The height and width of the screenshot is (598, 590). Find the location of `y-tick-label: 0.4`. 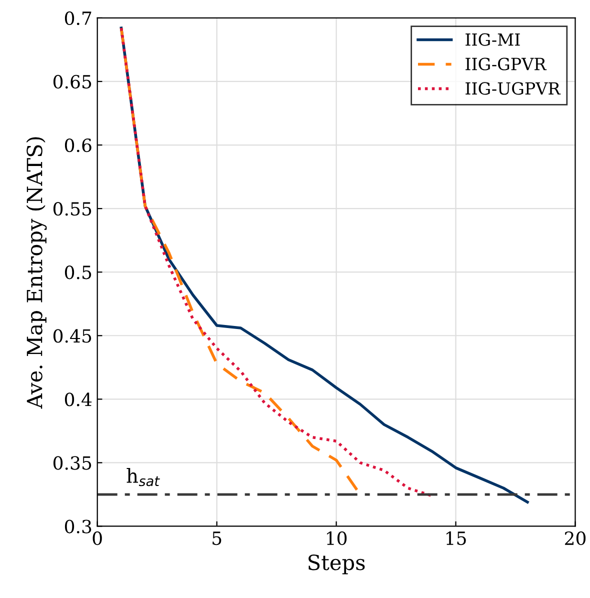

y-tick-label: 0.4 is located at coordinates (78, 399).